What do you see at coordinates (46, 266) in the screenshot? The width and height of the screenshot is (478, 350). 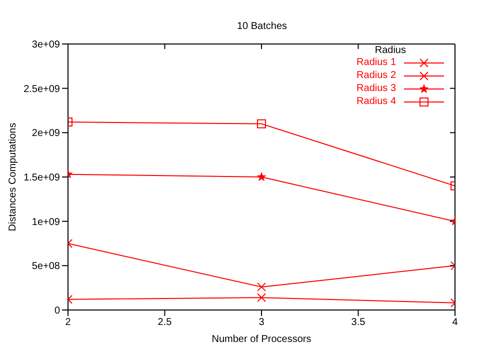 I see `y-tick-label: 5e+08` at bounding box center [46, 266].